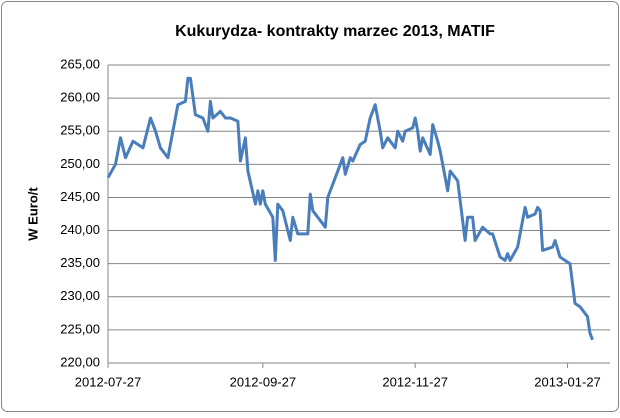 The width and height of the screenshot is (620, 418). I want to click on x-tick-label: 2012-07-27, so click(108, 381).